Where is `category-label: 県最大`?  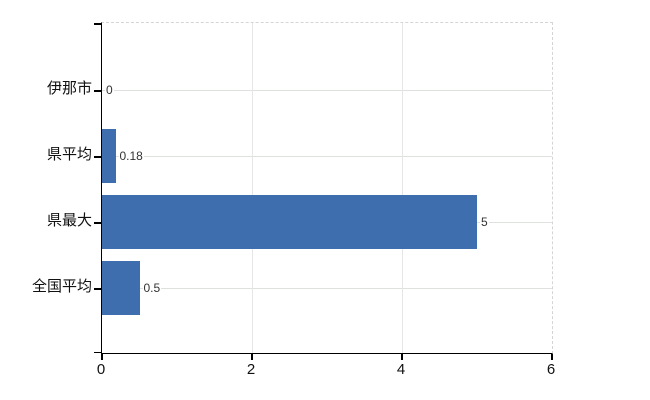 category-label: 県最大 is located at coordinates (69, 220).